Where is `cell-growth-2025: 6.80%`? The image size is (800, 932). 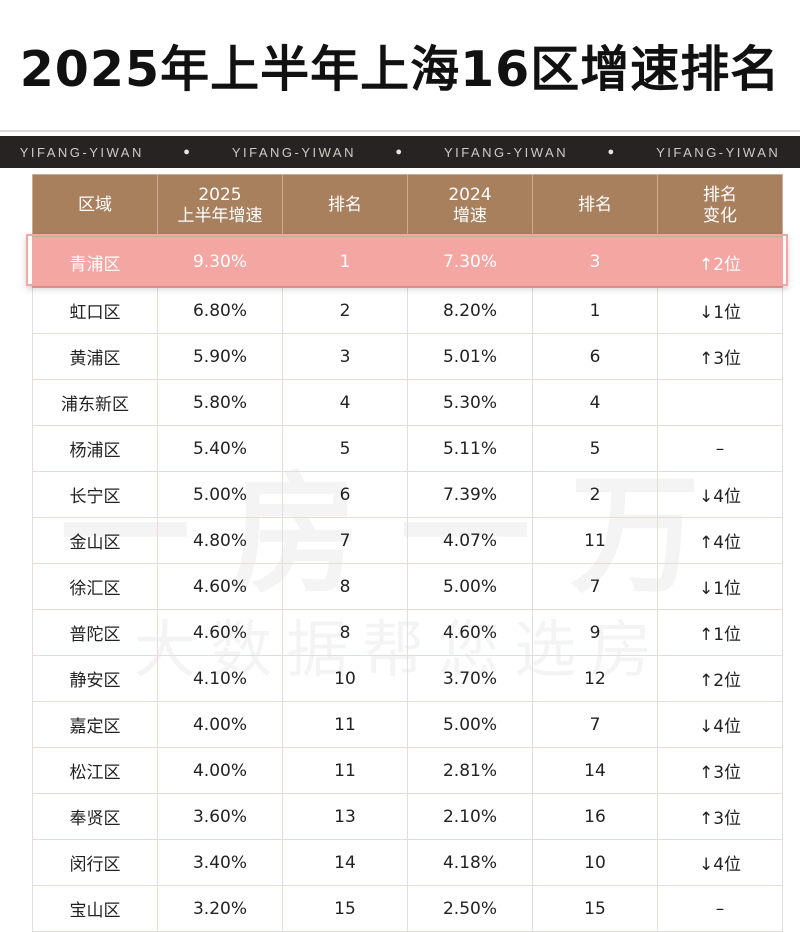 cell-growth-2025: 6.80% is located at coordinates (220, 310).